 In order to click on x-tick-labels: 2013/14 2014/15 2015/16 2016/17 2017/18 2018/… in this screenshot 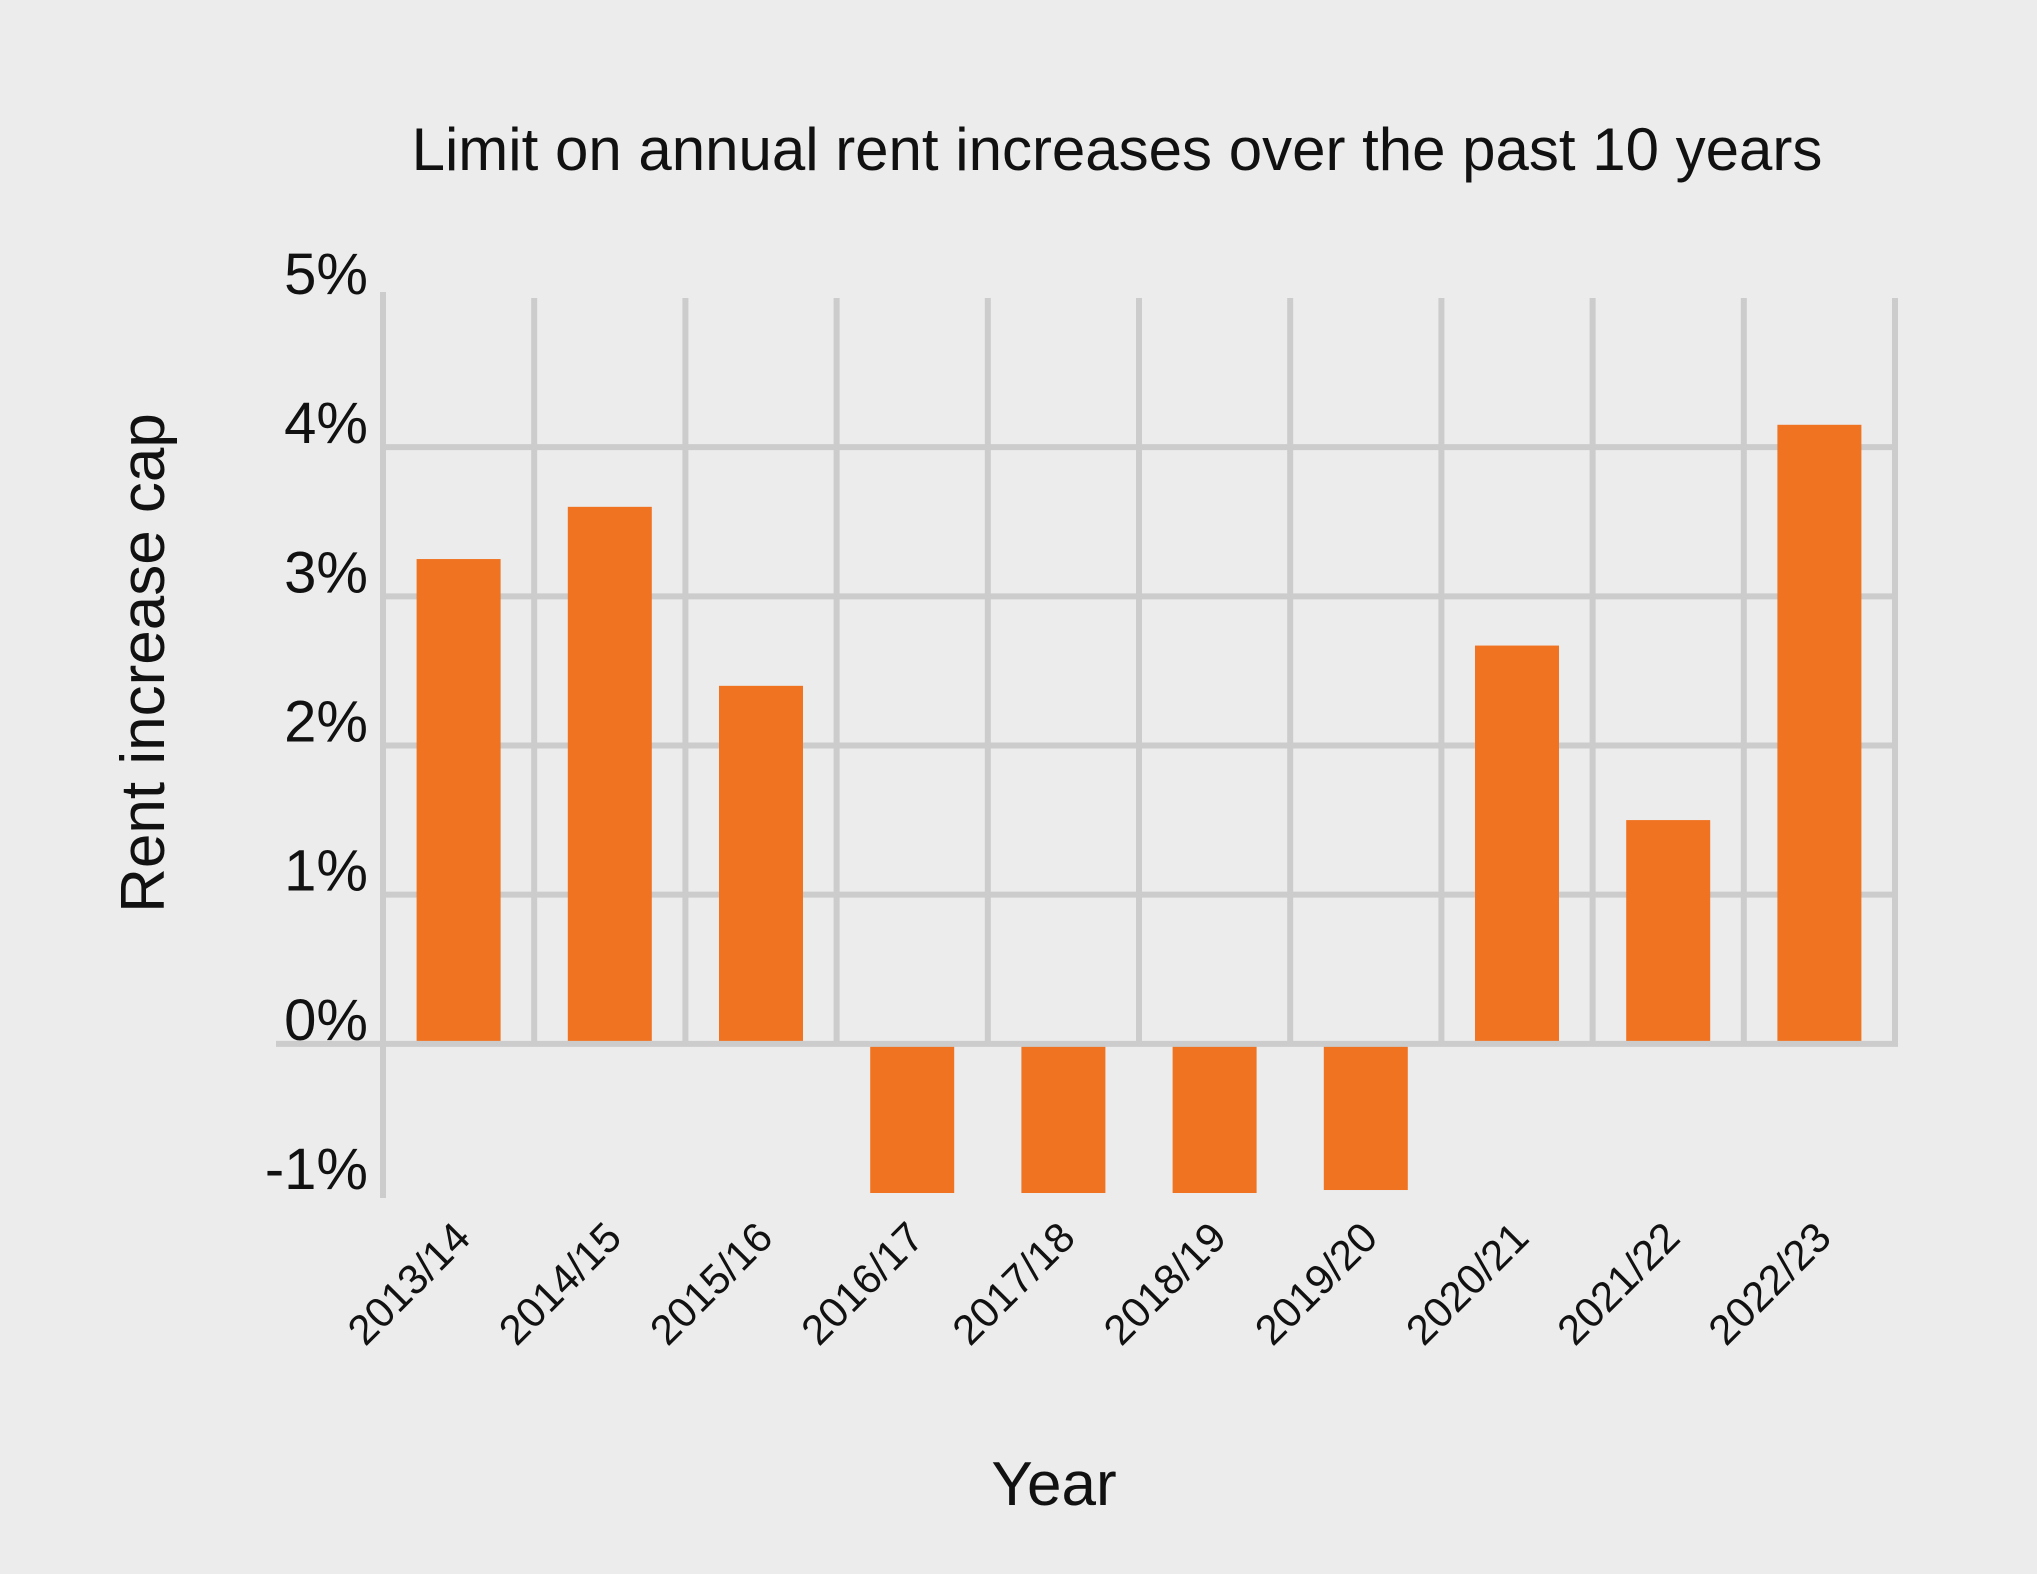, I will do `click(1088, 1283)`.